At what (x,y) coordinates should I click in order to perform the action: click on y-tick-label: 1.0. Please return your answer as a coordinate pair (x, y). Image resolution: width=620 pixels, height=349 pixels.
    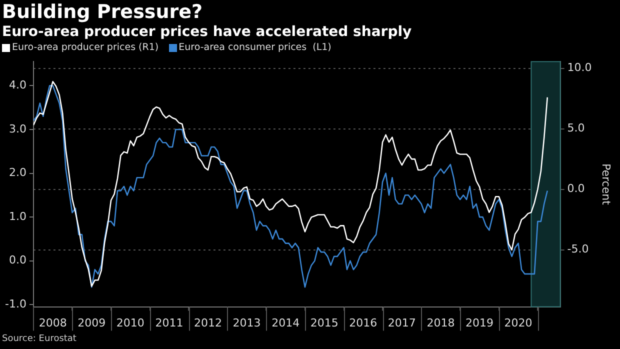
    Looking at the image, I should click on (17, 216).